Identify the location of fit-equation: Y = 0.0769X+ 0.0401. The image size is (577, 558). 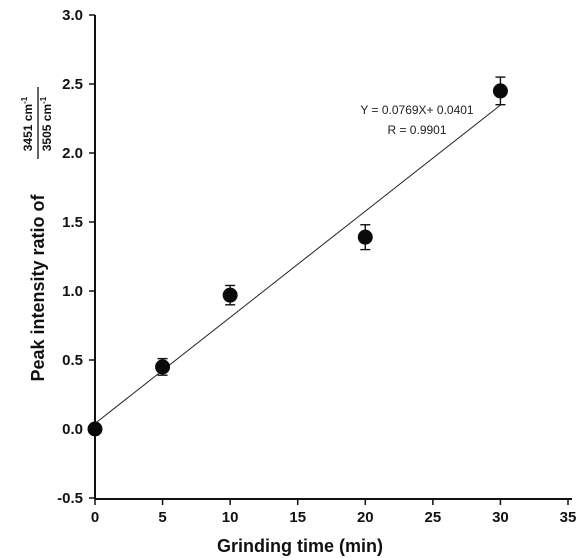
(417, 110).